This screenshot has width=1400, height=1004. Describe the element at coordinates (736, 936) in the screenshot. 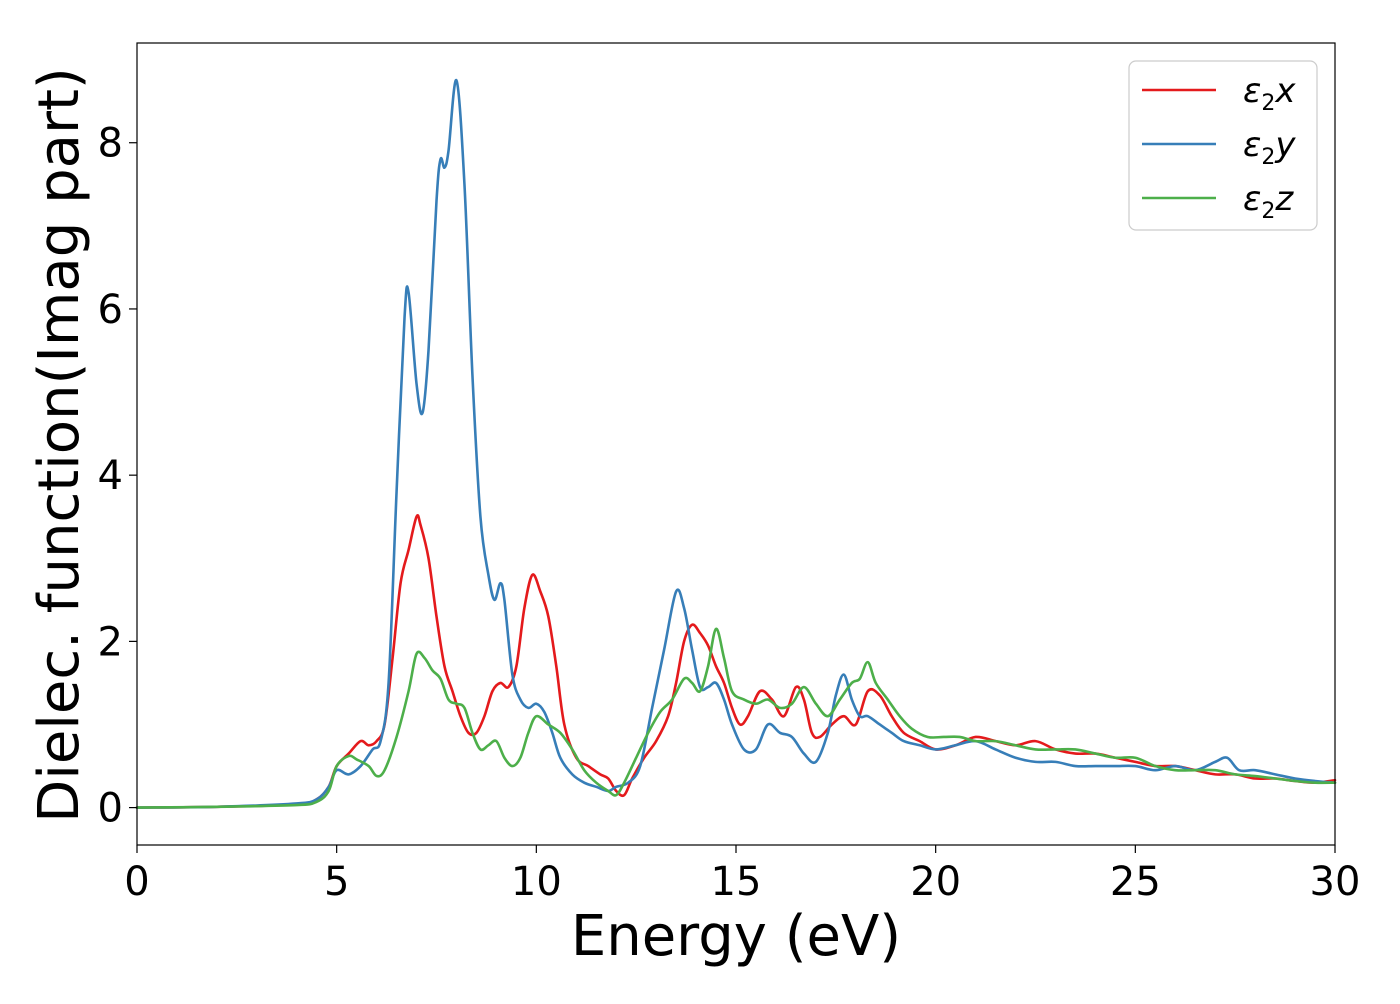

I see `x-axis-label: Energy (eV)` at that location.